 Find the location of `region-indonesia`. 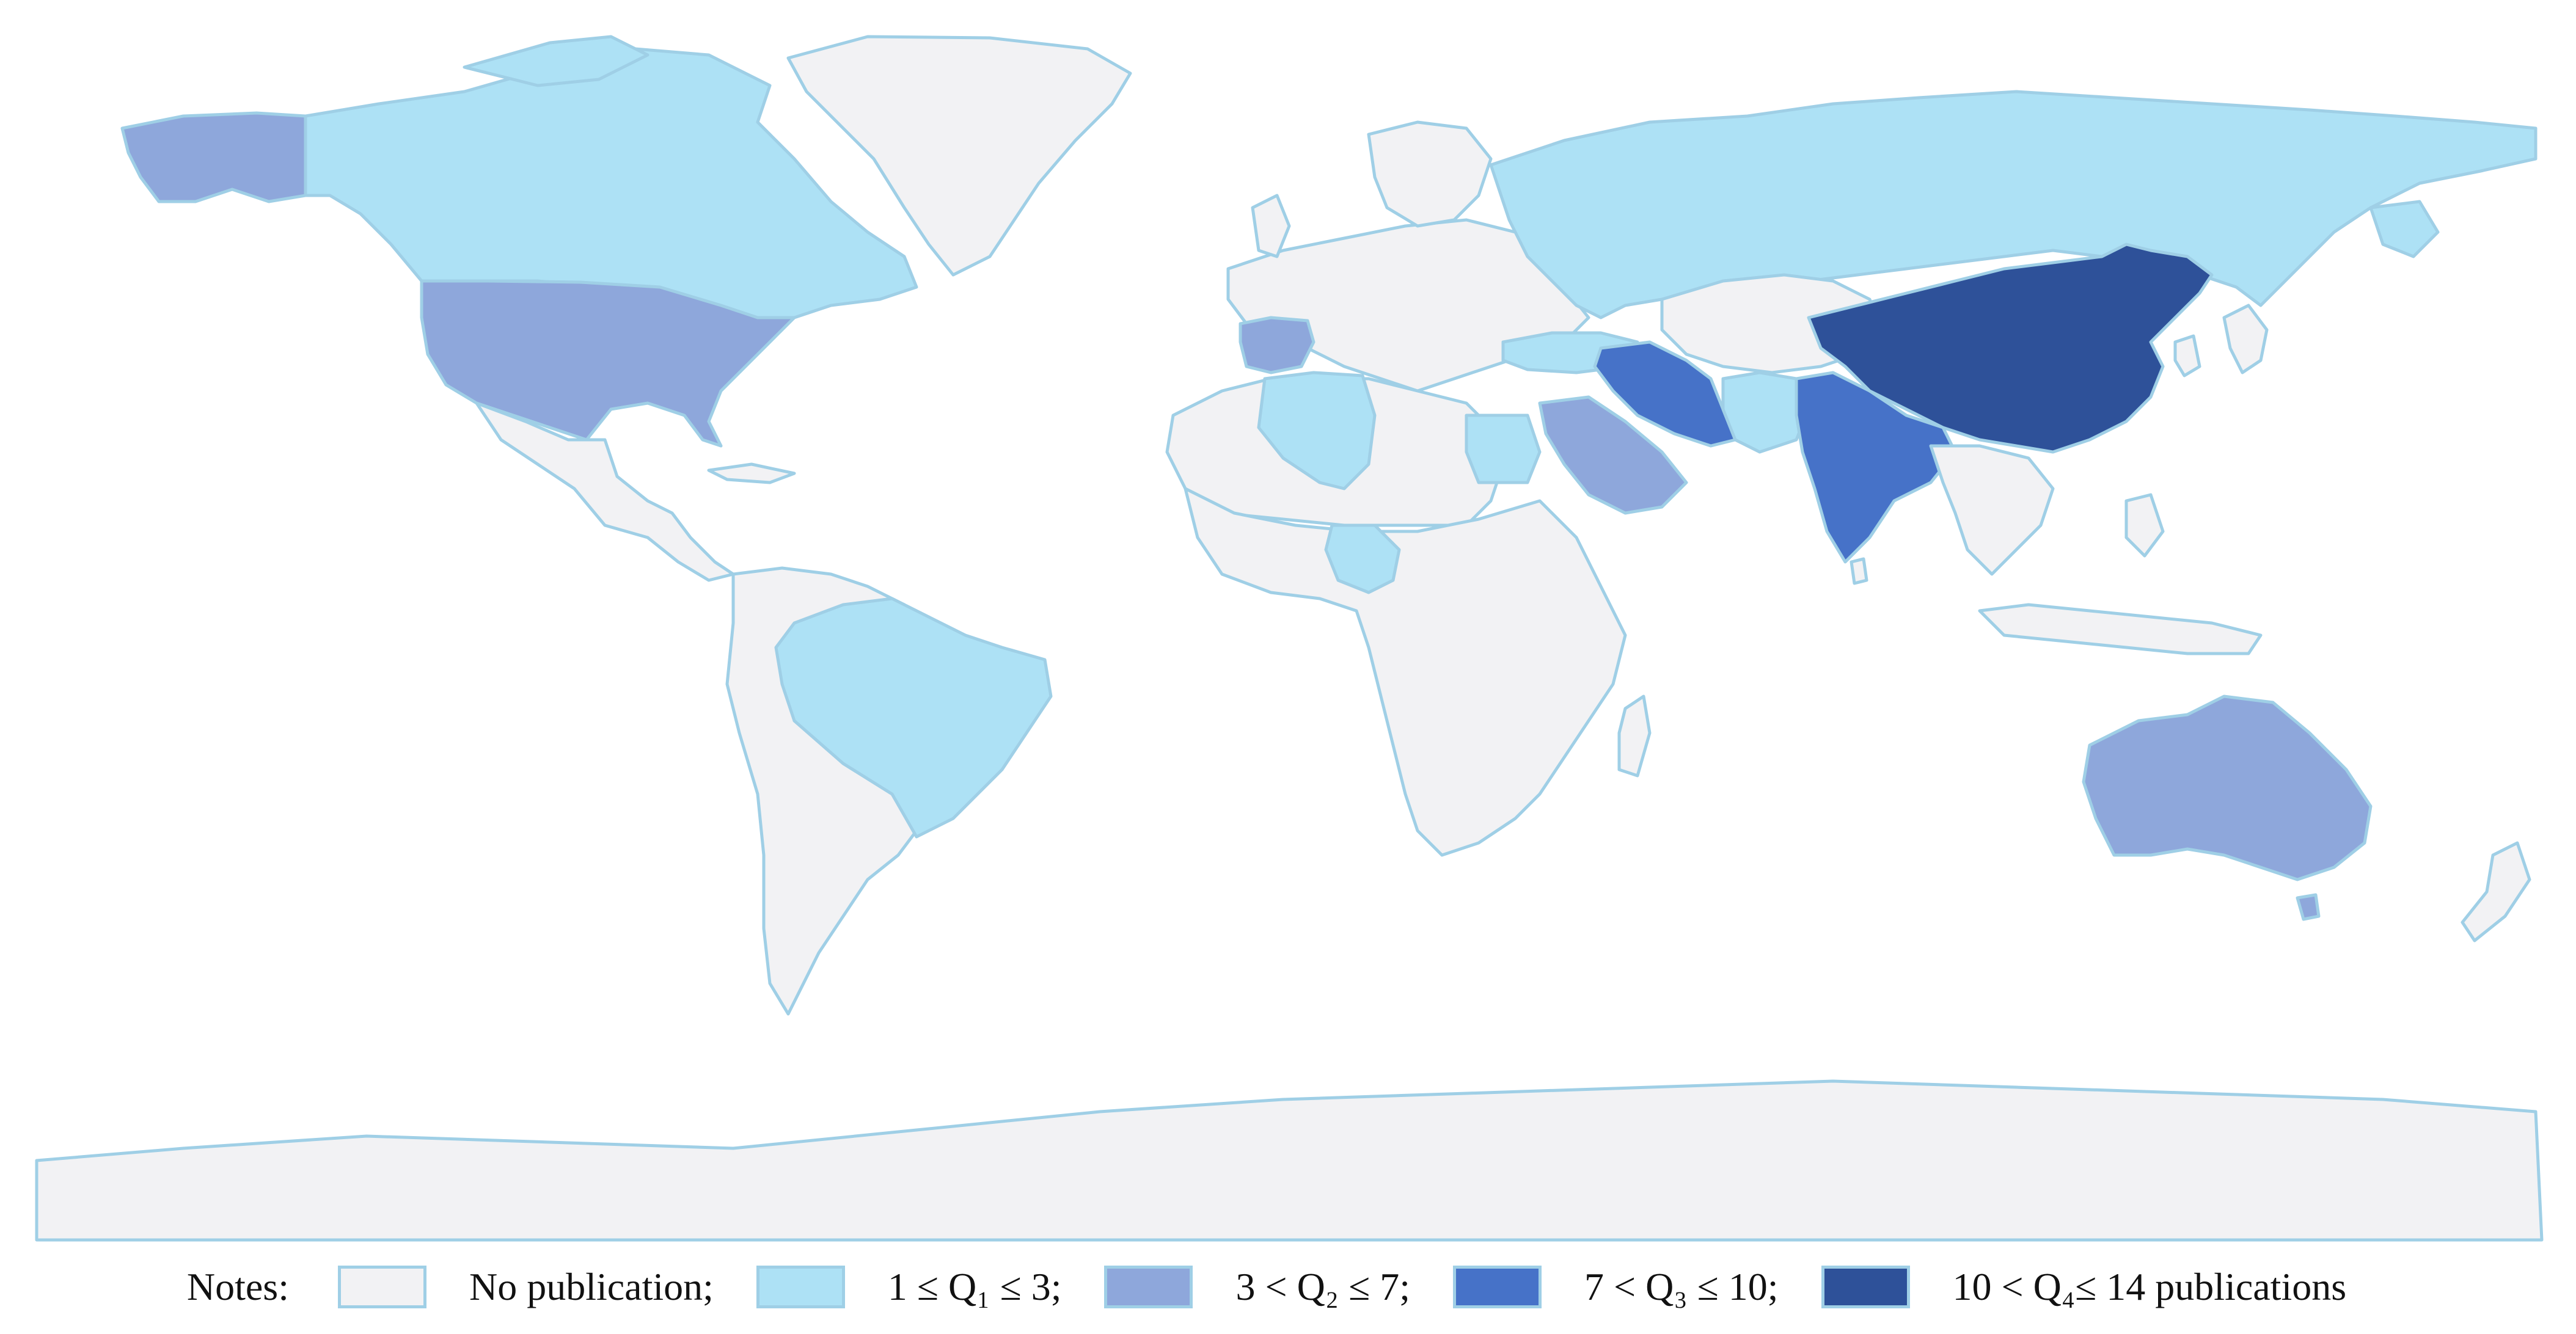

region-indonesia is located at coordinates (2120, 629).